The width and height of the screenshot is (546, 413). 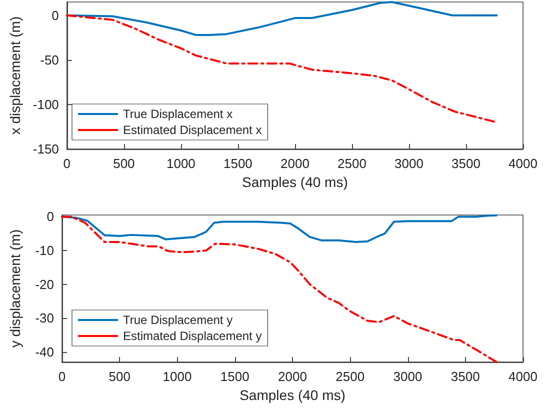 What do you see at coordinates (192, 130) in the screenshot?
I see `legend-label: Estimated Displacement x` at bounding box center [192, 130].